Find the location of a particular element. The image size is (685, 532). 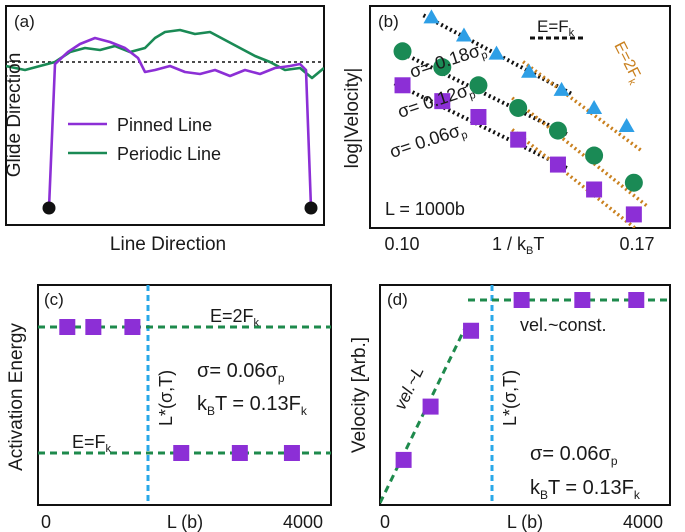

panel-d-annot-linear: vel.~L is located at coordinates (409, 388).